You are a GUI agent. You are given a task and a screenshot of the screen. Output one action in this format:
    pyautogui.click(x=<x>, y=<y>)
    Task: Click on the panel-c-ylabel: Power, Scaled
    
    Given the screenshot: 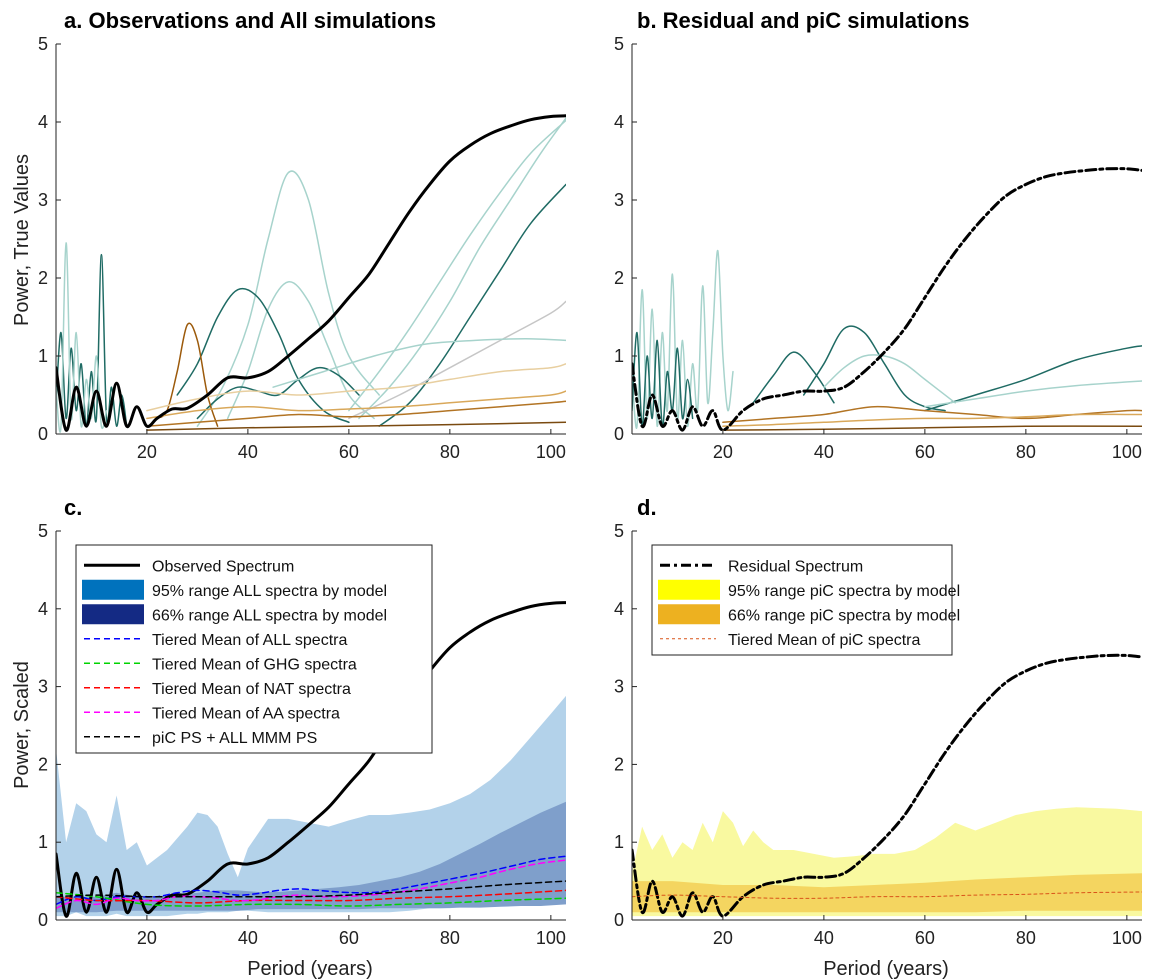 What is the action you would take?
    pyautogui.click(x=22, y=725)
    